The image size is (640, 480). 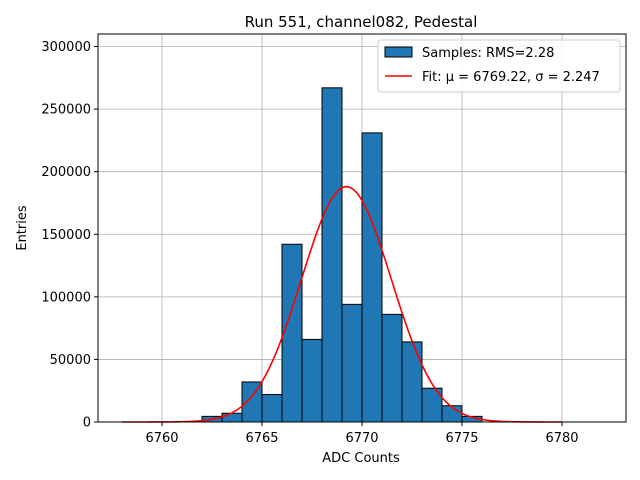 I want to click on y-tick-label: 50000, so click(x=70, y=360).